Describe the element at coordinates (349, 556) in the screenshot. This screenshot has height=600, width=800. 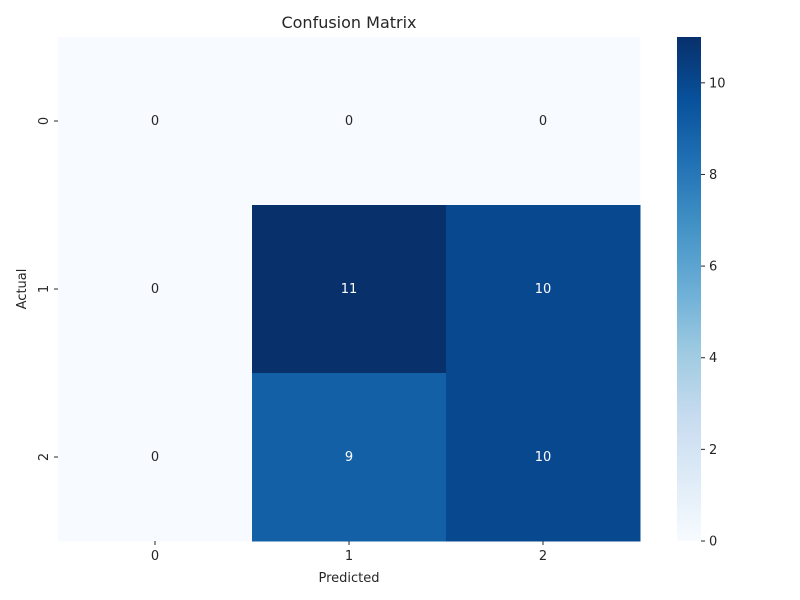
I see `x-tick-label: 1` at that location.